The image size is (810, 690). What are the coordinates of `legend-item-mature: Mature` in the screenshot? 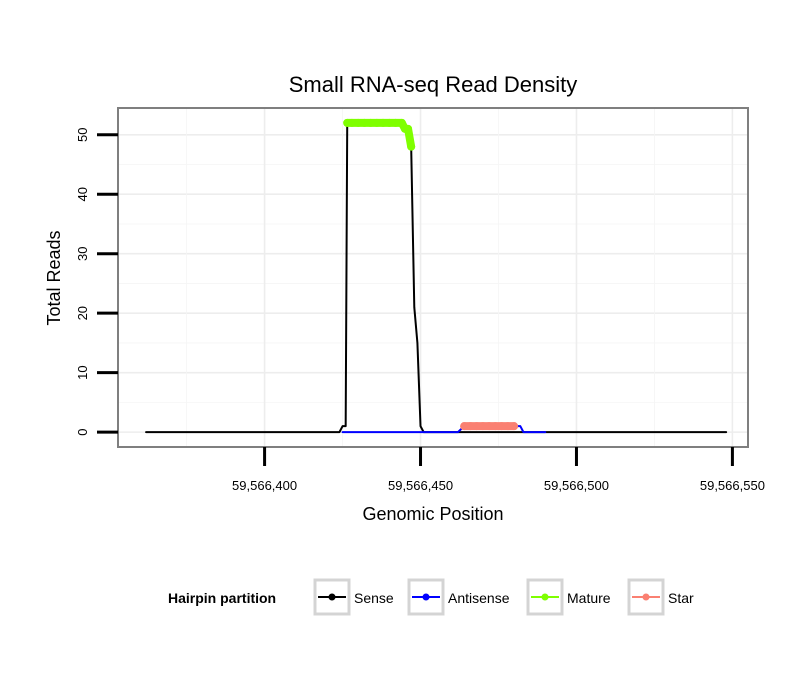 It's located at (568, 597).